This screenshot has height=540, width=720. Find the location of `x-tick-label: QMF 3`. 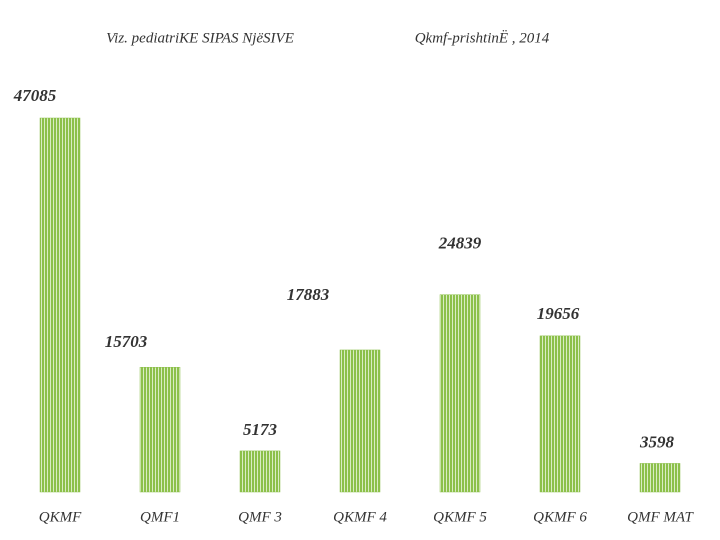

x-tick-label: QMF 3 is located at coordinates (260, 517).